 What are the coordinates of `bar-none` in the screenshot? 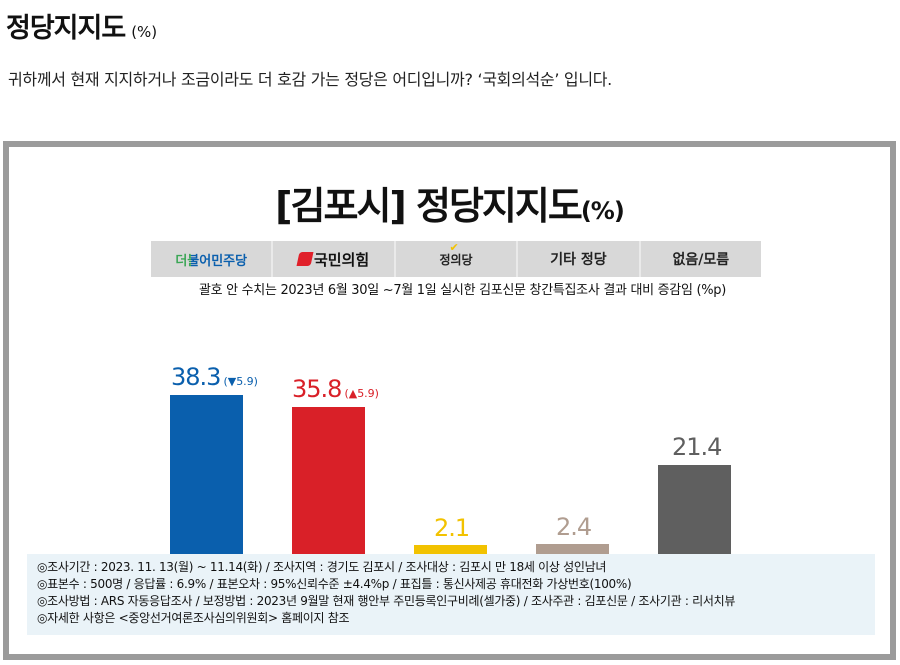 It's located at (694, 509).